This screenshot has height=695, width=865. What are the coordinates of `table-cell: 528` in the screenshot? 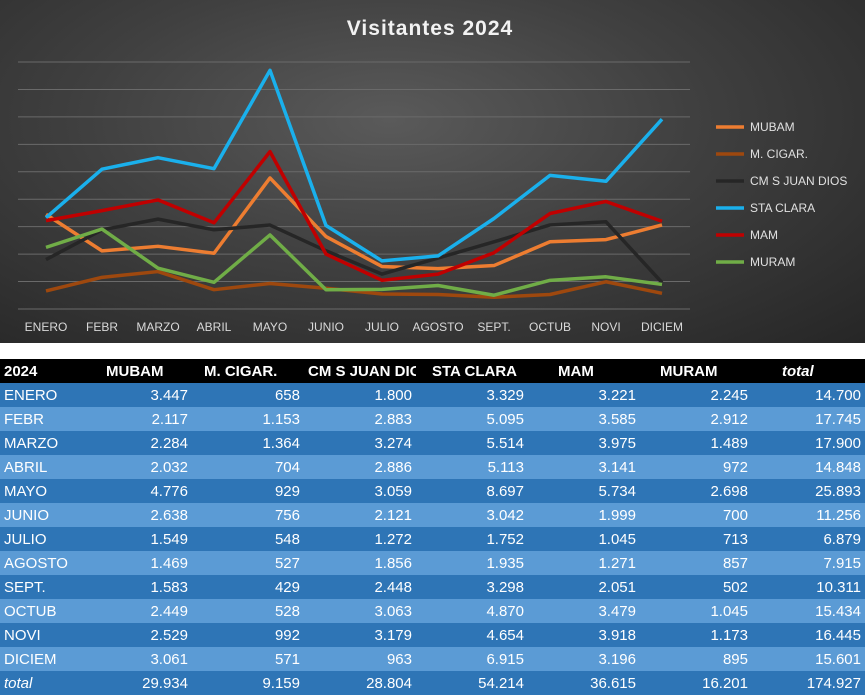 It's located at (248, 611).